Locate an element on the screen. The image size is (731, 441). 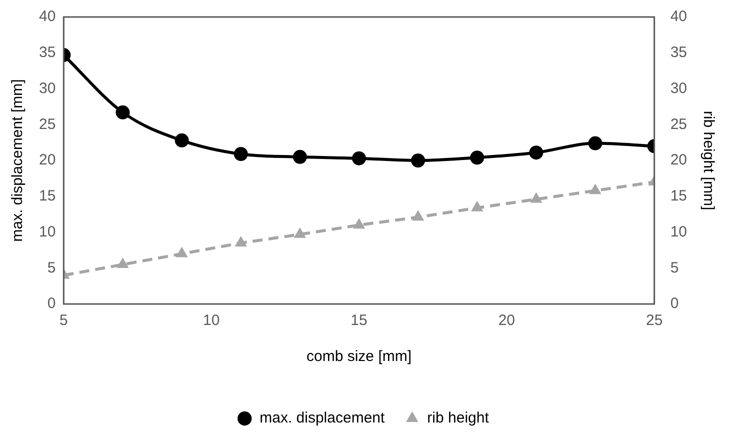
y2-tick-label: 10 is located at coordinates (679, 231).